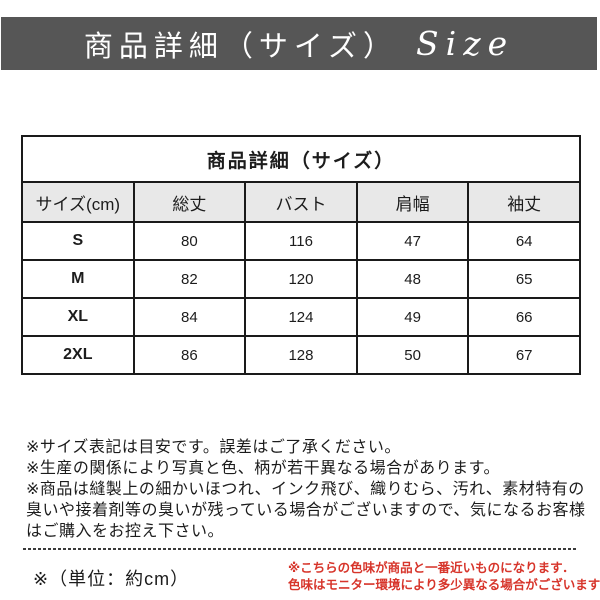 The image size is (600, 600). What do you see at coordinates (300, 549) in the screenshot?
I see `dashed-divider` at bounding box center [300, 549].